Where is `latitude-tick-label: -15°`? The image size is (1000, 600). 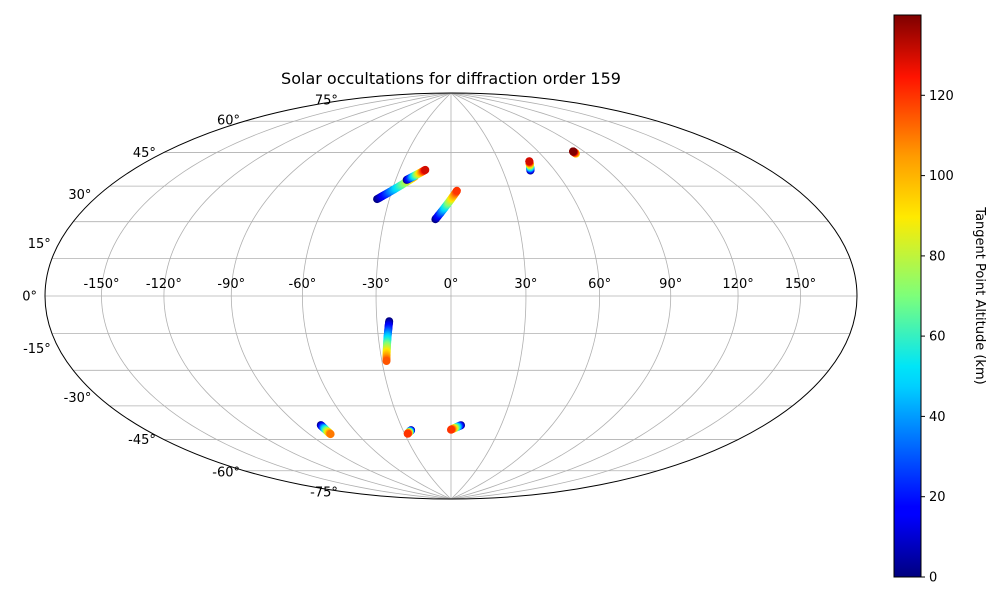 latitude-tick-label: -15° is located at coordinates (37, 349).